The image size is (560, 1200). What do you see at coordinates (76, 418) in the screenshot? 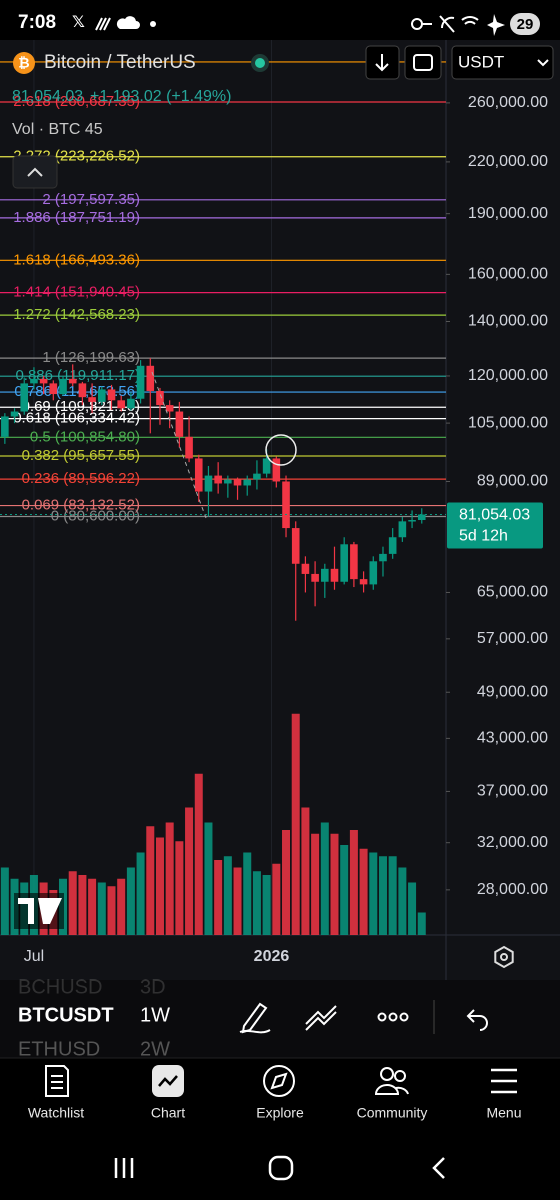
I see `fib-label: 0.618 (106,334.42)` at bounding box center [76, 418].